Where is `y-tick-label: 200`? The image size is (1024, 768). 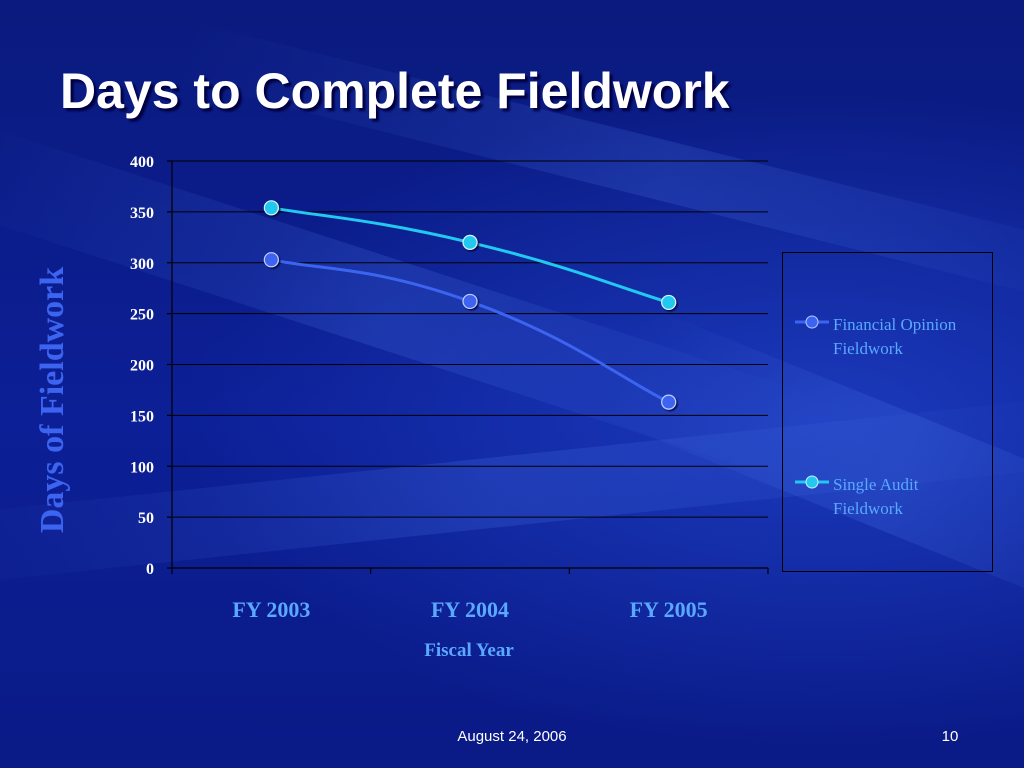
y-tick-label: 200 is located at coordinates (142, 366).